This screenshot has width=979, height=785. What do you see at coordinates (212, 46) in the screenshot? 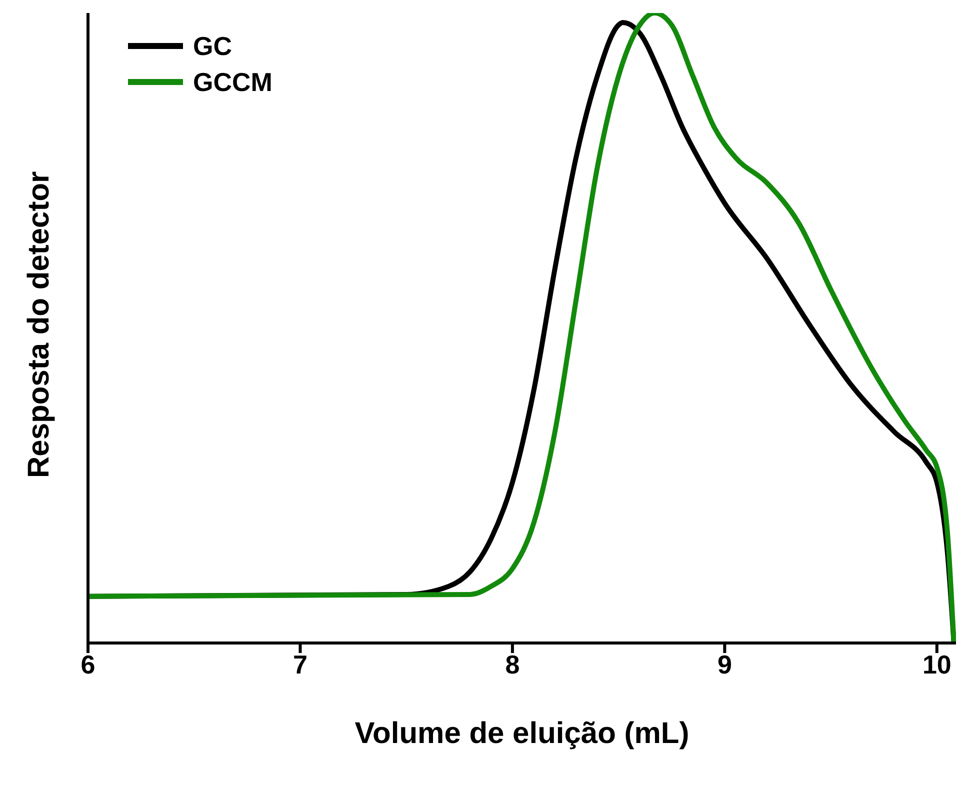
I see `legend-label: GC` at bounding box center [212, 46].